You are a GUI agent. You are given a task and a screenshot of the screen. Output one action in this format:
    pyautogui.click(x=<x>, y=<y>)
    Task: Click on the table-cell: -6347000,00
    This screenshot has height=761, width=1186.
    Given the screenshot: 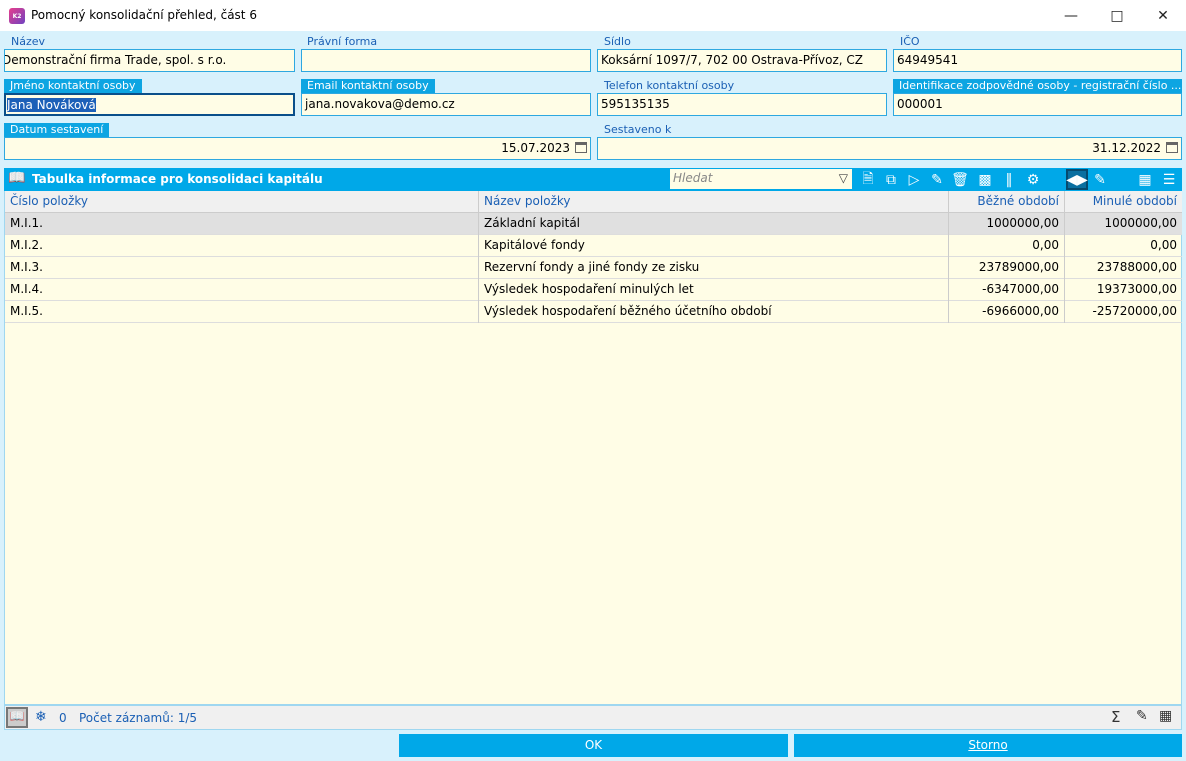 What is the action you would take?
    pyautogui.click(x=1007, y=290)
    